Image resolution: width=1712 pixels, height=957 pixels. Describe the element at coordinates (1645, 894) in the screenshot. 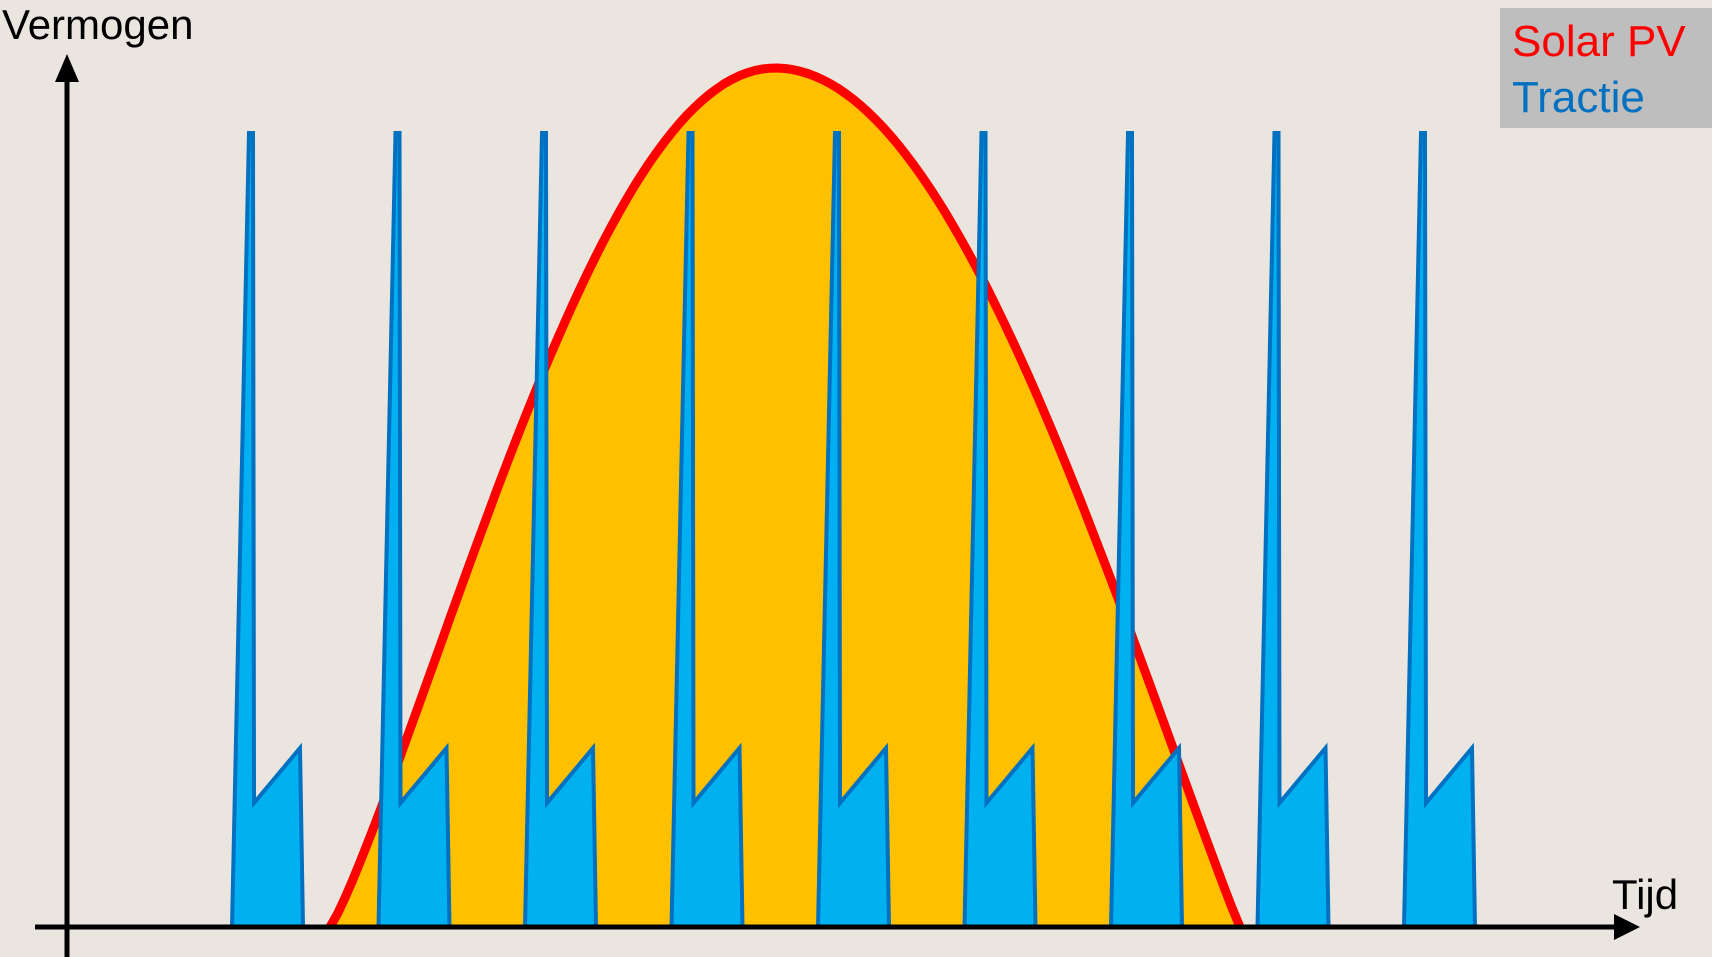

I see `x-axis-label: Tijd` at that location.